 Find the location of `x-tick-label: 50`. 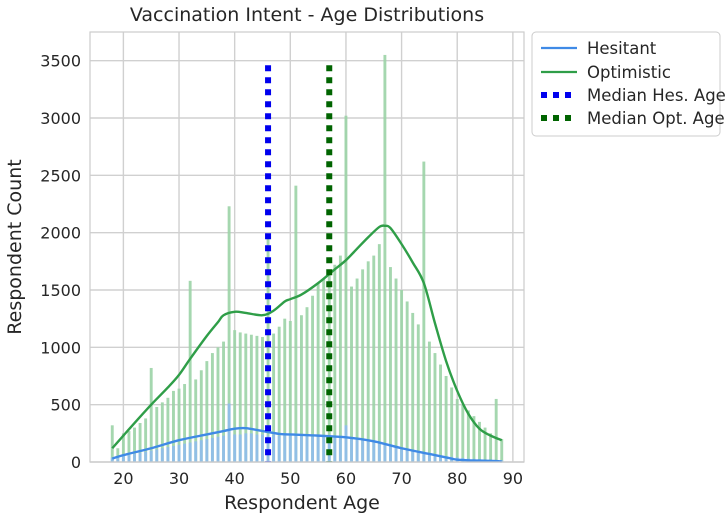

x-tick-label: 50 is located at coordinates (290, 478).